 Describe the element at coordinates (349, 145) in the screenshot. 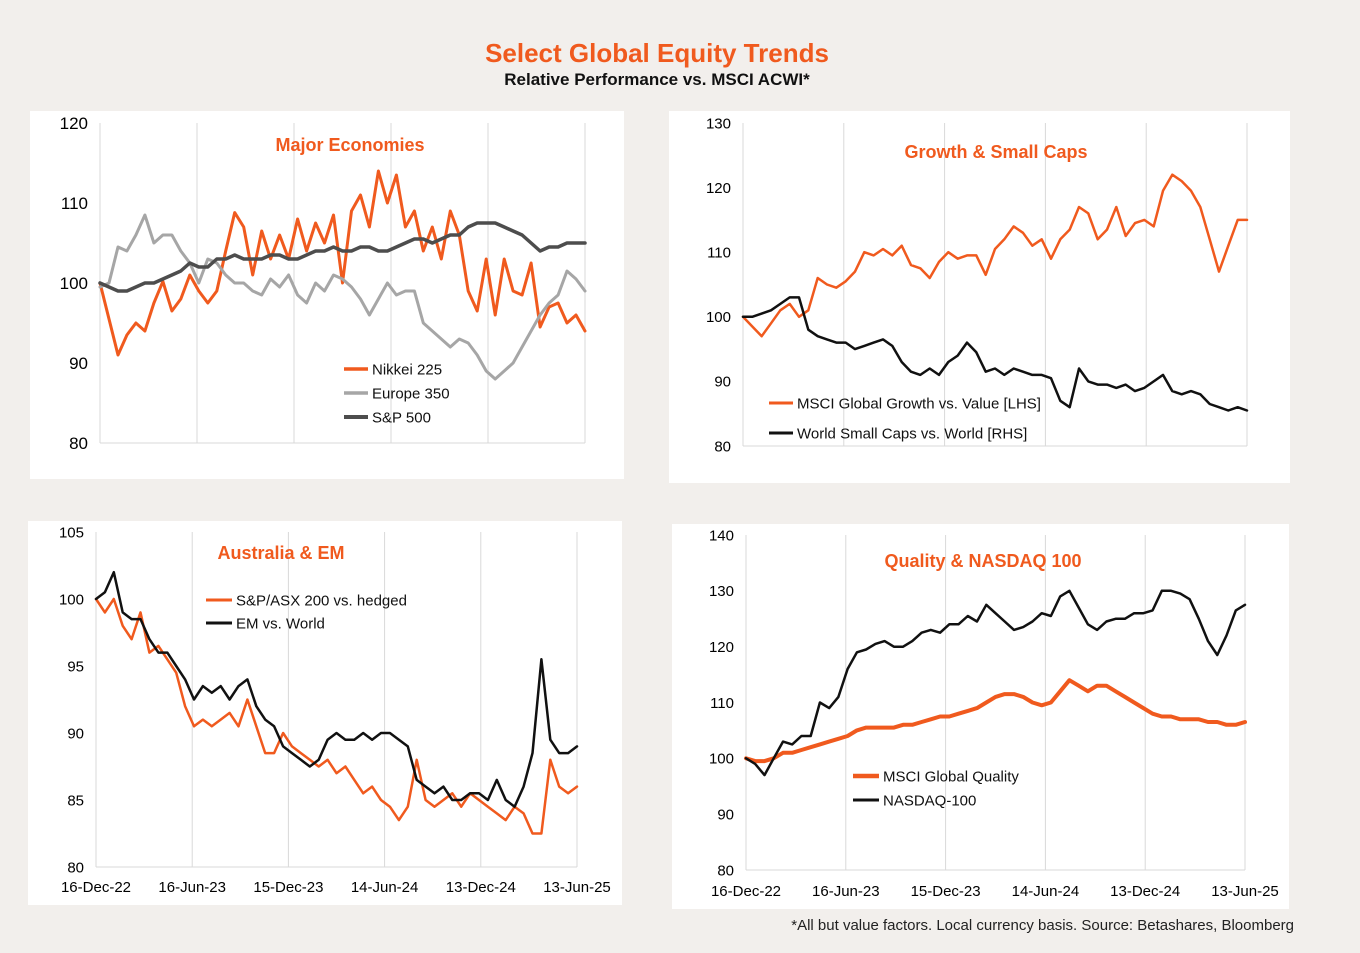

I see `chart-title: Major Economies` at that location.